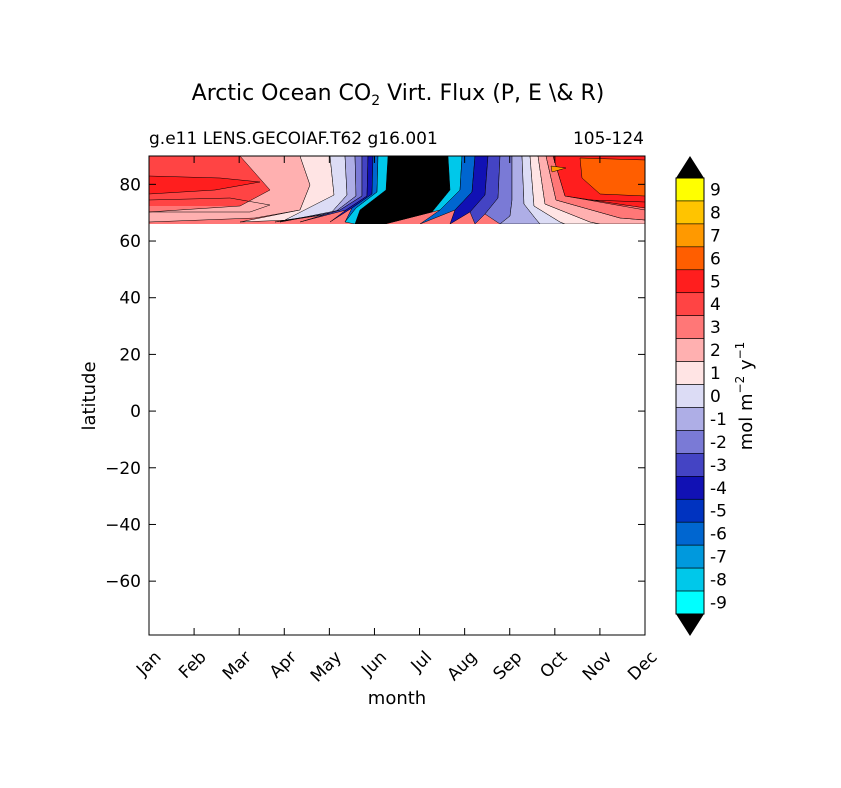 Image resolution: width=841 pixels, height=788 pixels. Describe the element at coordinates (746, 421) in the screenshot. I see `colorbar-label-main: mol m` at that location.